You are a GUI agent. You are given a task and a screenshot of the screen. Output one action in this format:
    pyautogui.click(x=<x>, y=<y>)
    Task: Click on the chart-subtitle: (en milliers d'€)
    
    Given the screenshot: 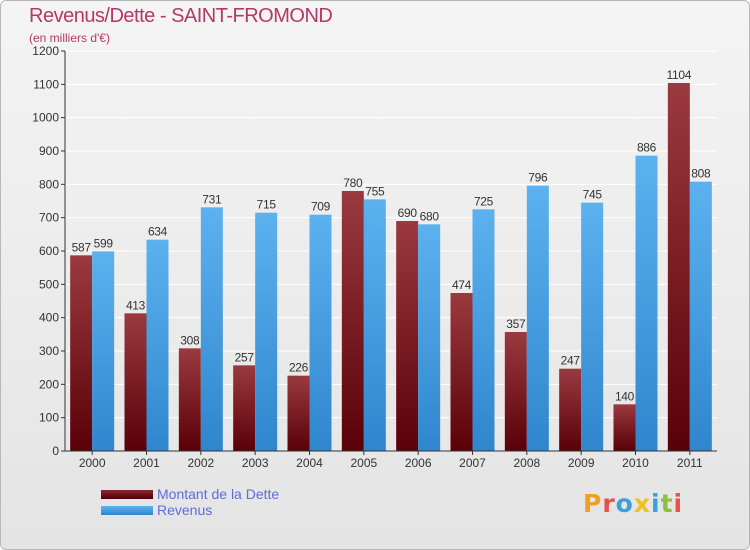 What is the action you would take?
    pyautogui.click(x=69, y=38)
    